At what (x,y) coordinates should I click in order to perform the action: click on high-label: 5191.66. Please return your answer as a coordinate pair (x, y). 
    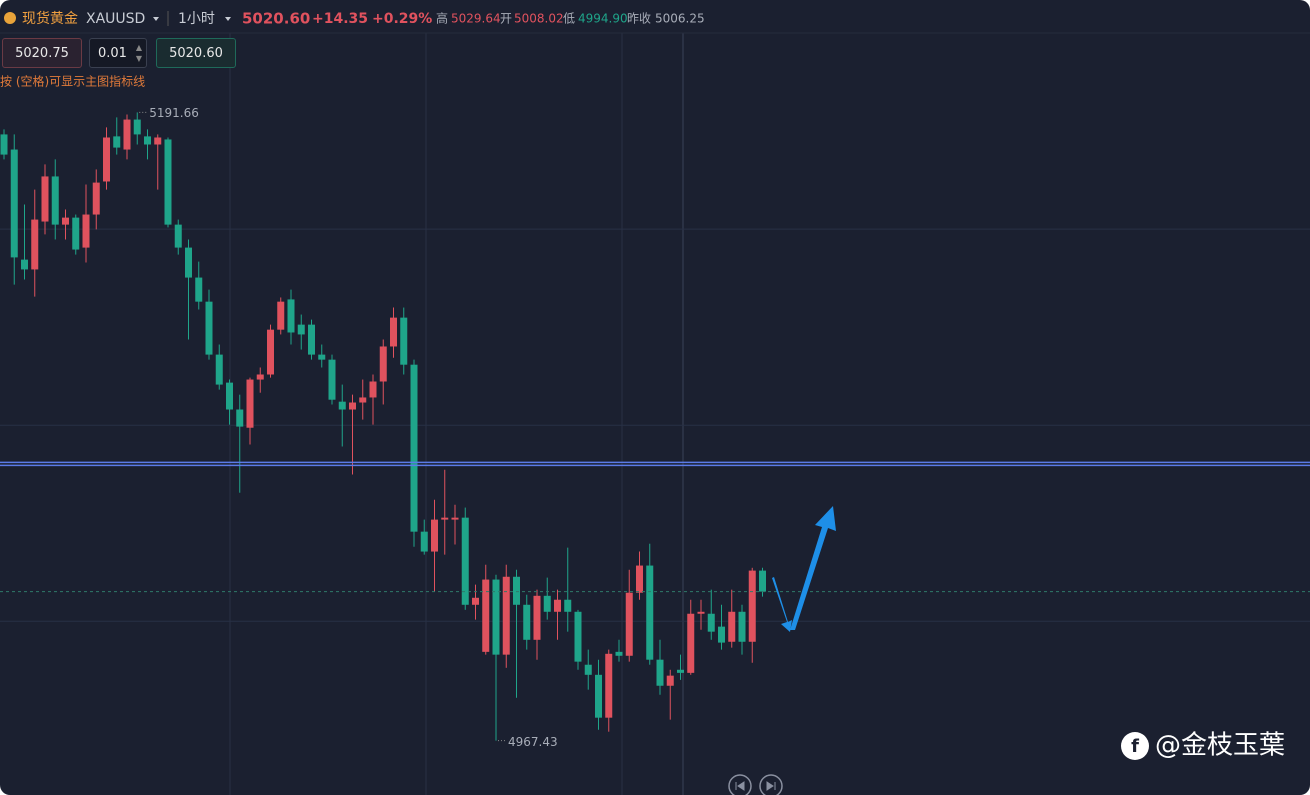
    Looking at the image, I should click on (174, 113).